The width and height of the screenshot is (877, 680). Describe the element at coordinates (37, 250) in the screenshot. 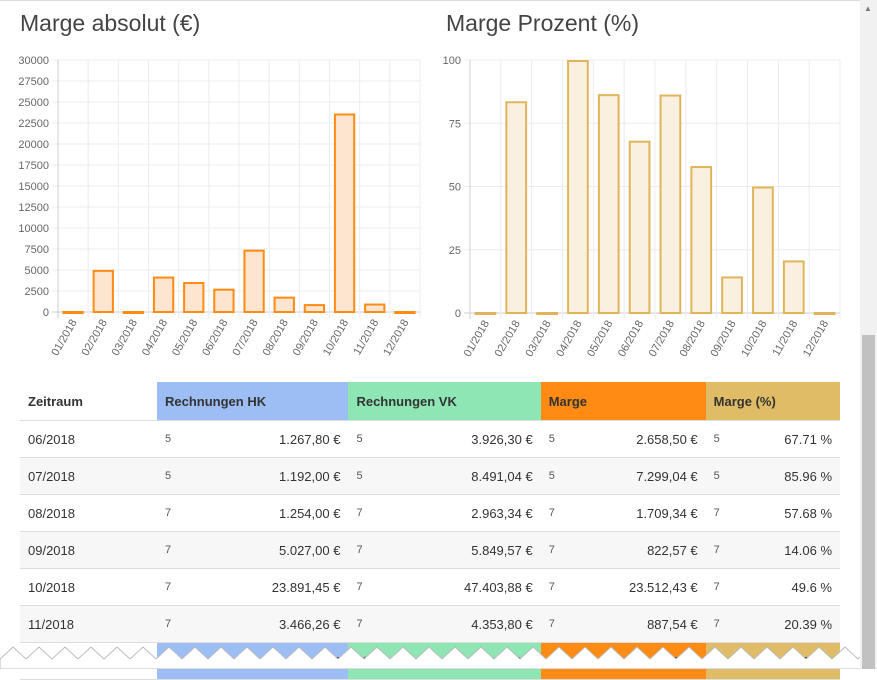

I see `y-tick-label: 7500` at that location.